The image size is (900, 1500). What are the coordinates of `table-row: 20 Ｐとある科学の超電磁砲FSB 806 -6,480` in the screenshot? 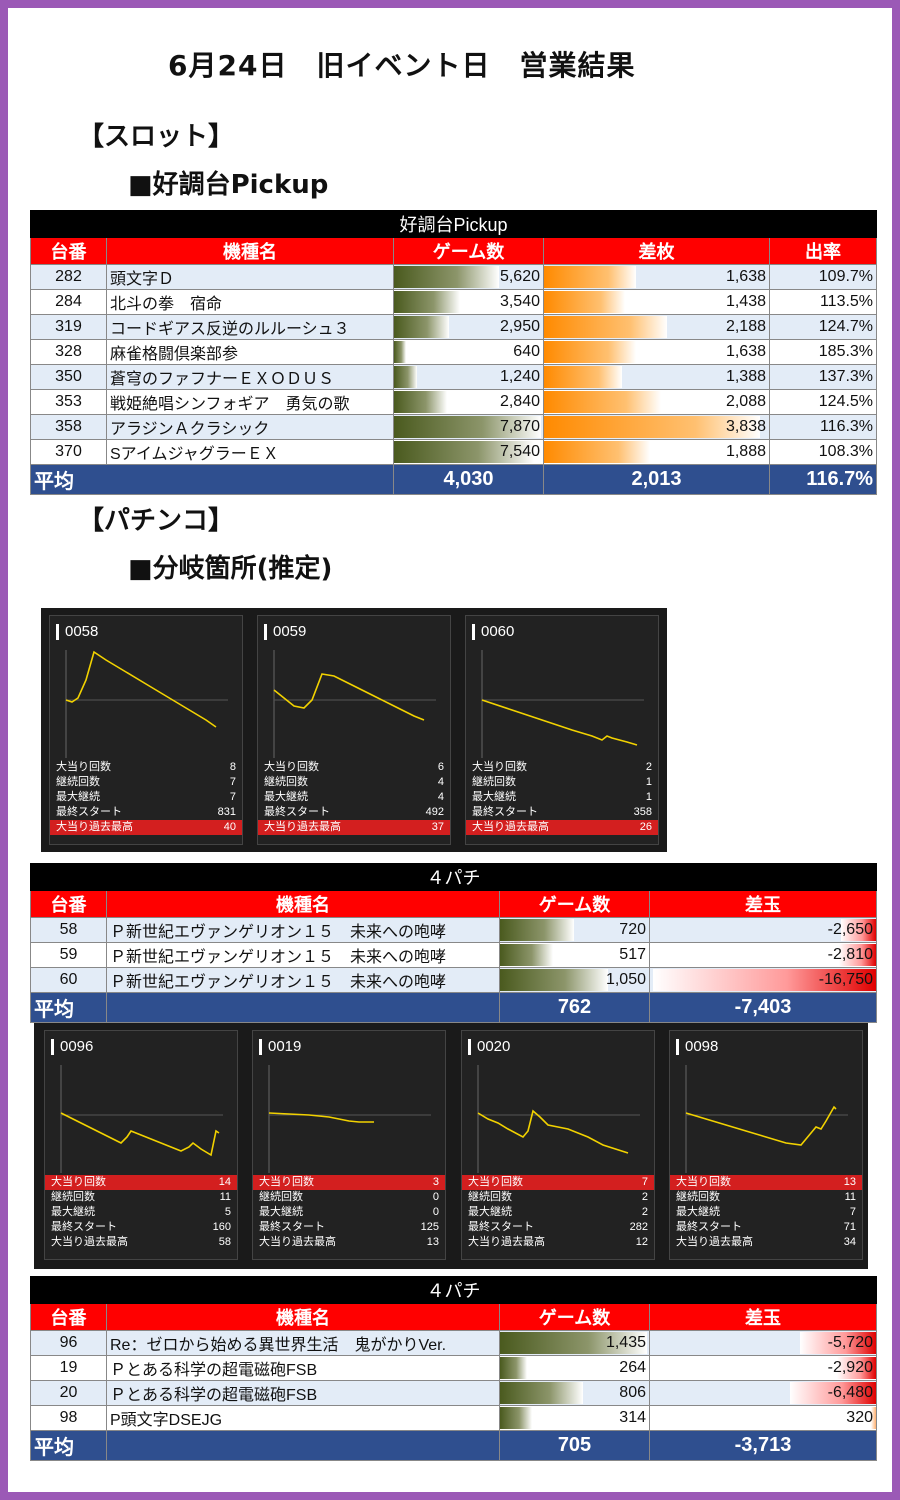 It's located at (453, 1393).